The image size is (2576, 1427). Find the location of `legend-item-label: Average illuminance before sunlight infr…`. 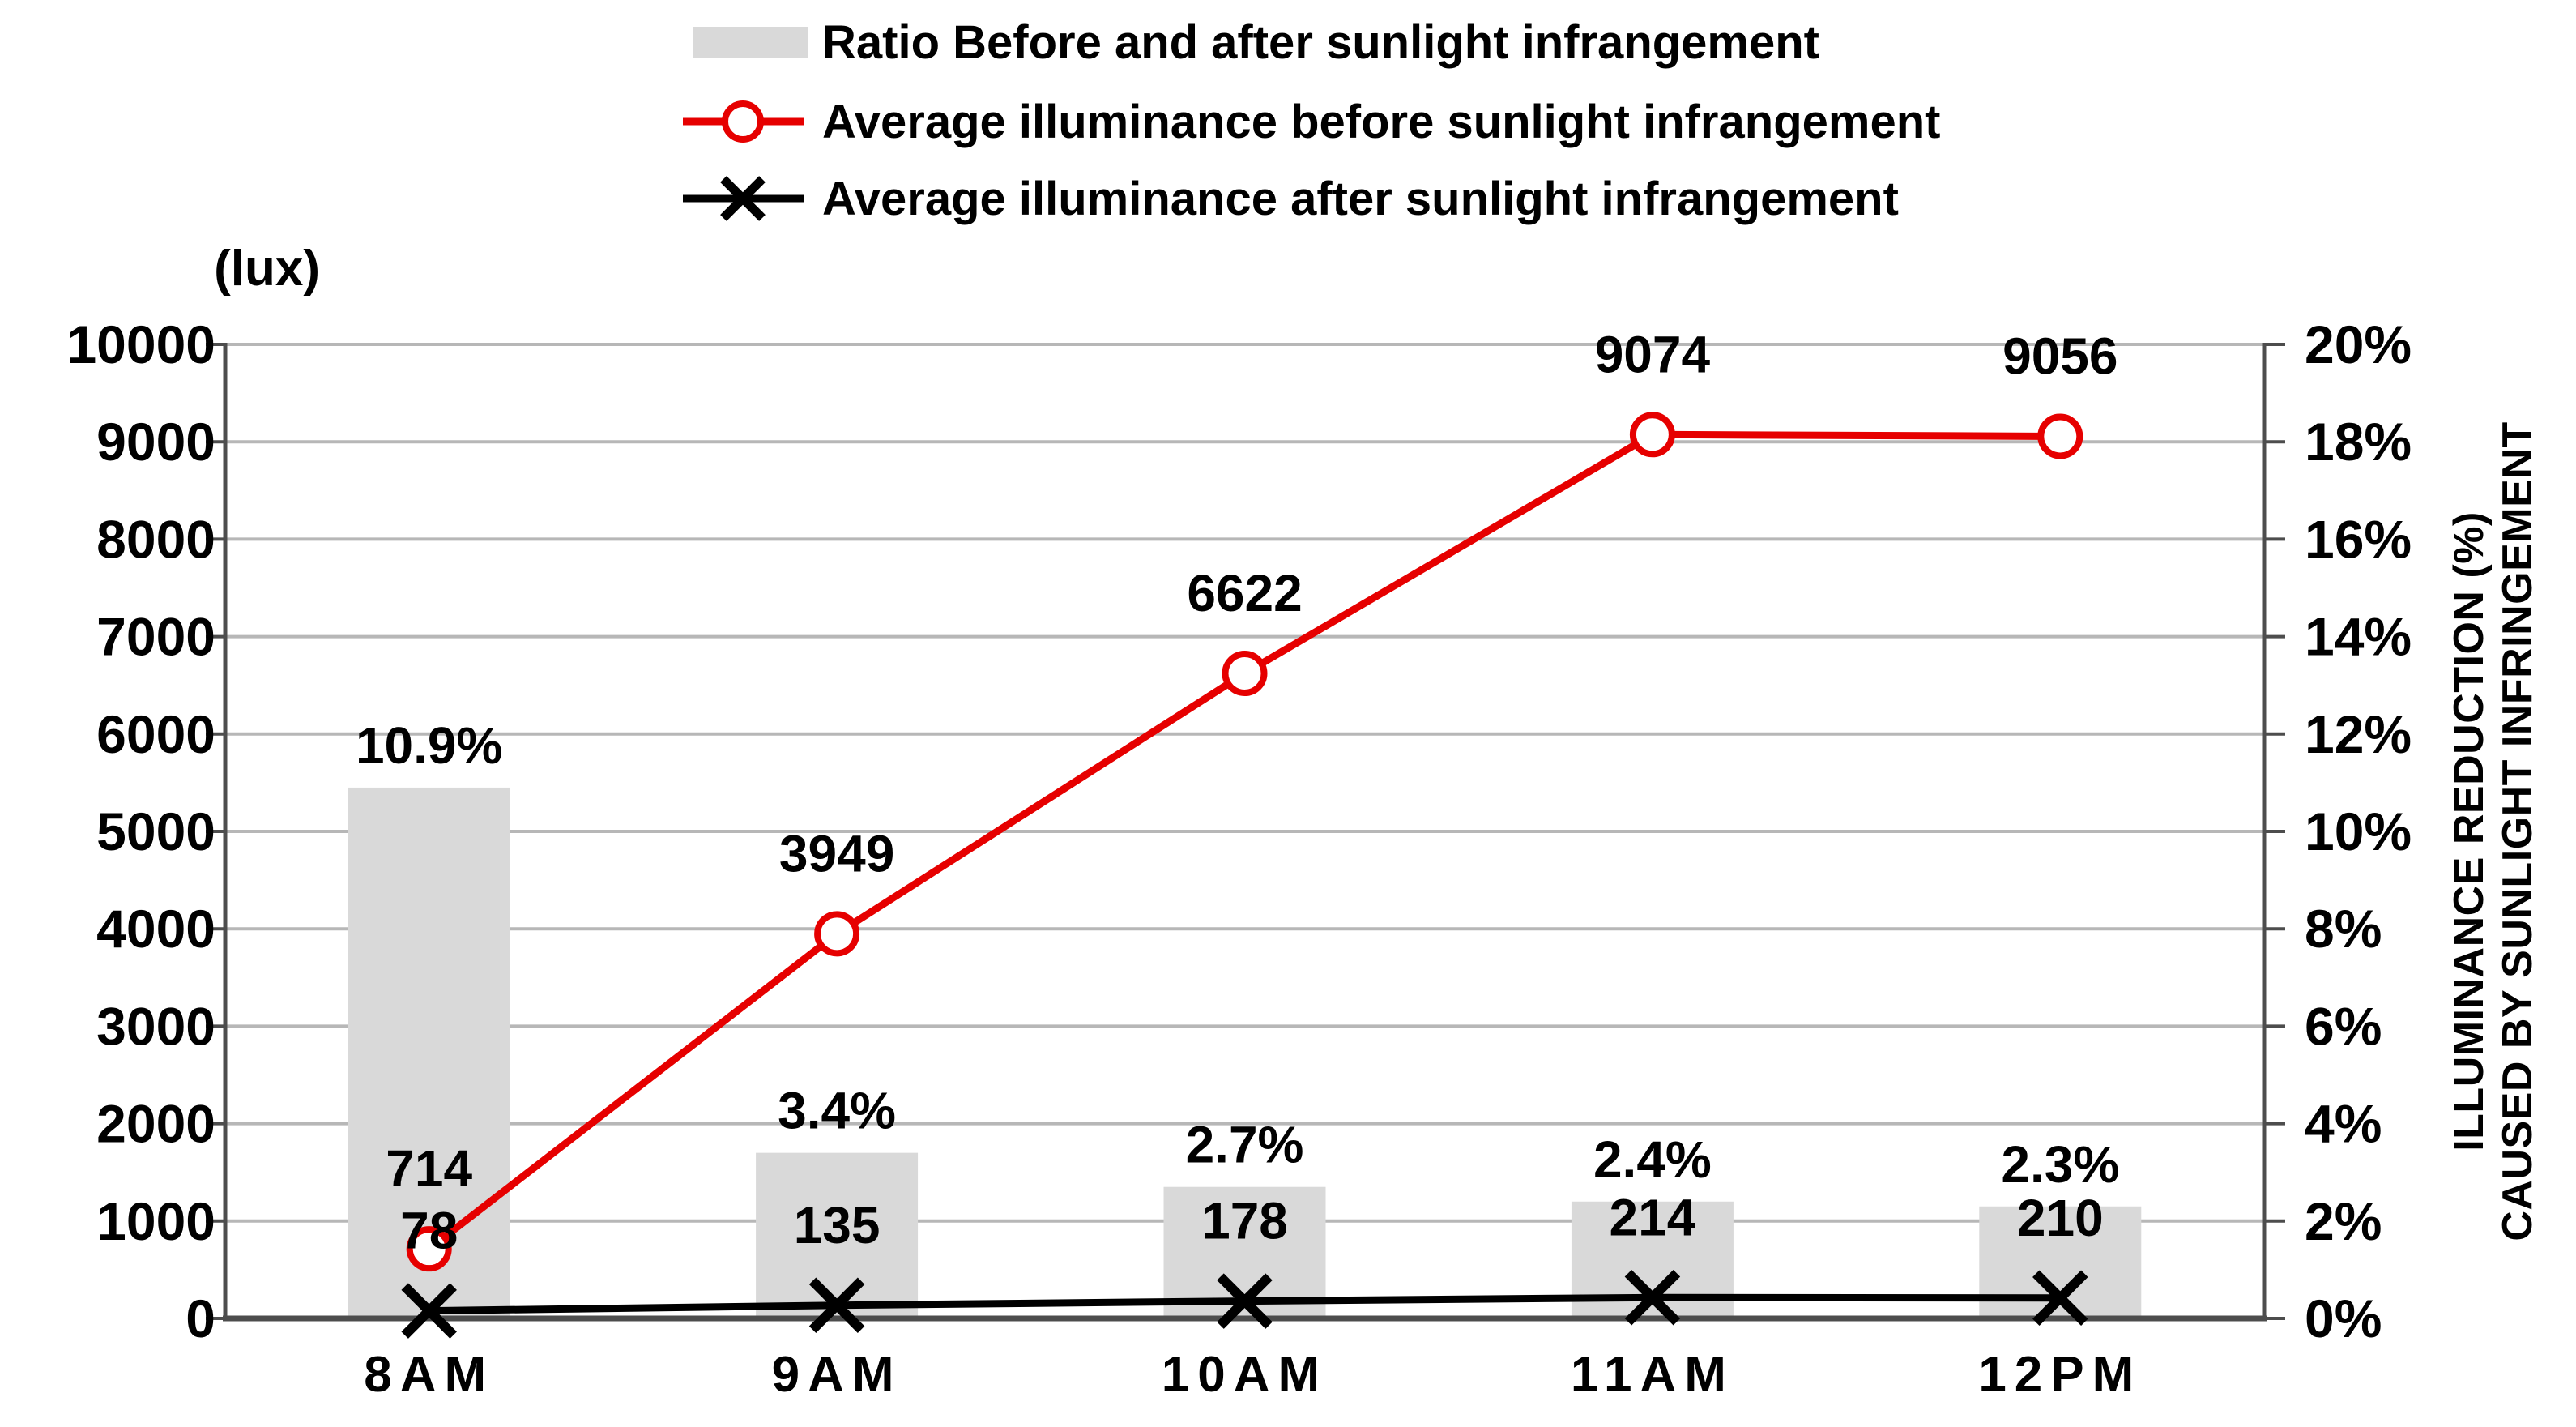

legend-item-label: Average illuminance before sunlight infr… is located at coordinates (1381, 122).